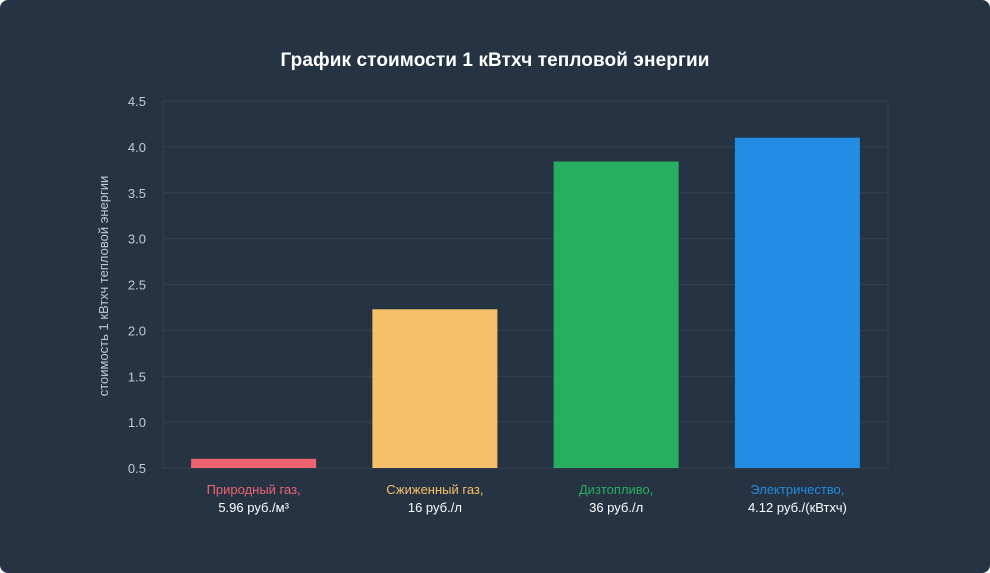 Image resolution: width=990 pixels, height=573 pixels. What do you see at coordinates (137, 376) in the screenshot?
I see `y-tick-label: 1.5` at bounding box center [137, 376].